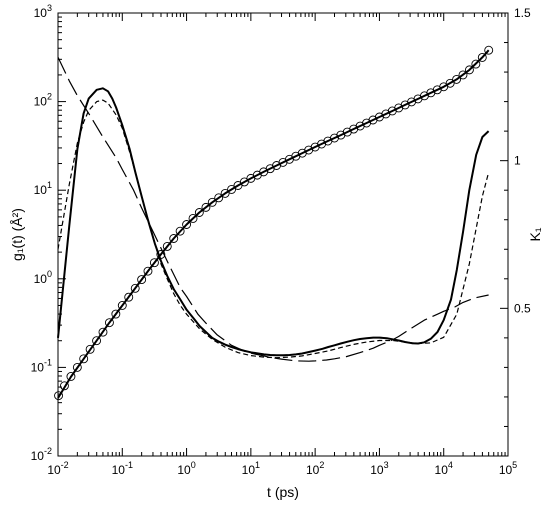 Image resolution: width=550 pixels, height=510 pixels. What do you see at coordinates (379, 468) in the screenshot?
I see `x-tick-label: 10³` at bounding box center [379, 468].